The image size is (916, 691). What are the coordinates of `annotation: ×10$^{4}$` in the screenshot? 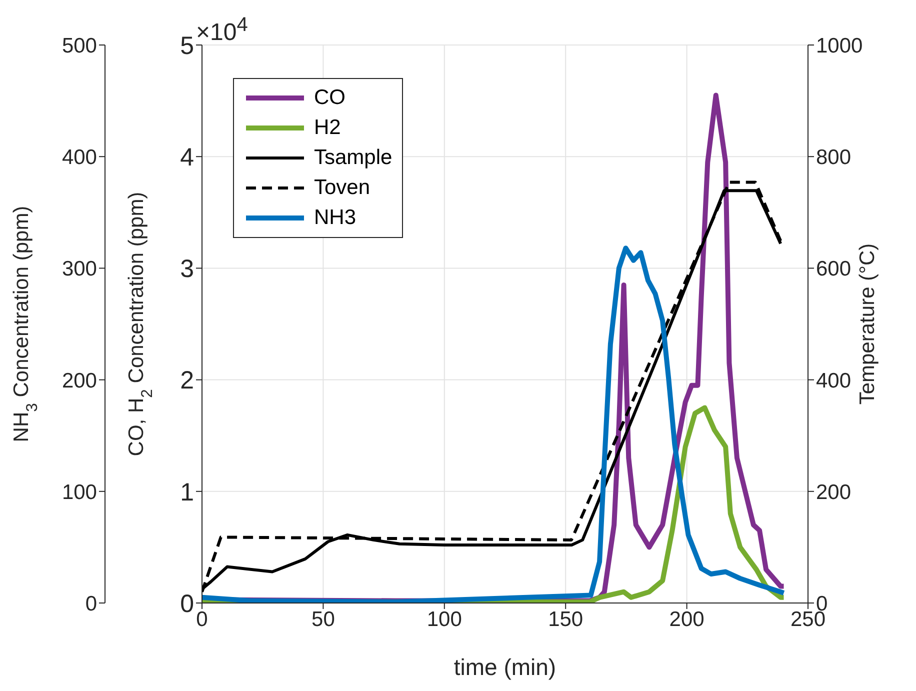 It's located at (222, 30).